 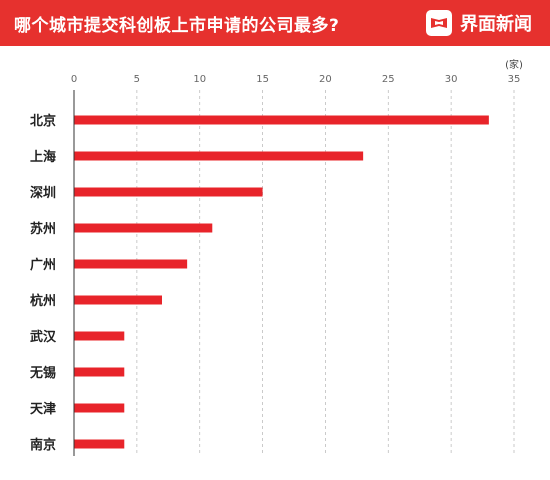 I want to click on category-label: 天津, so click(x=43, y=409).